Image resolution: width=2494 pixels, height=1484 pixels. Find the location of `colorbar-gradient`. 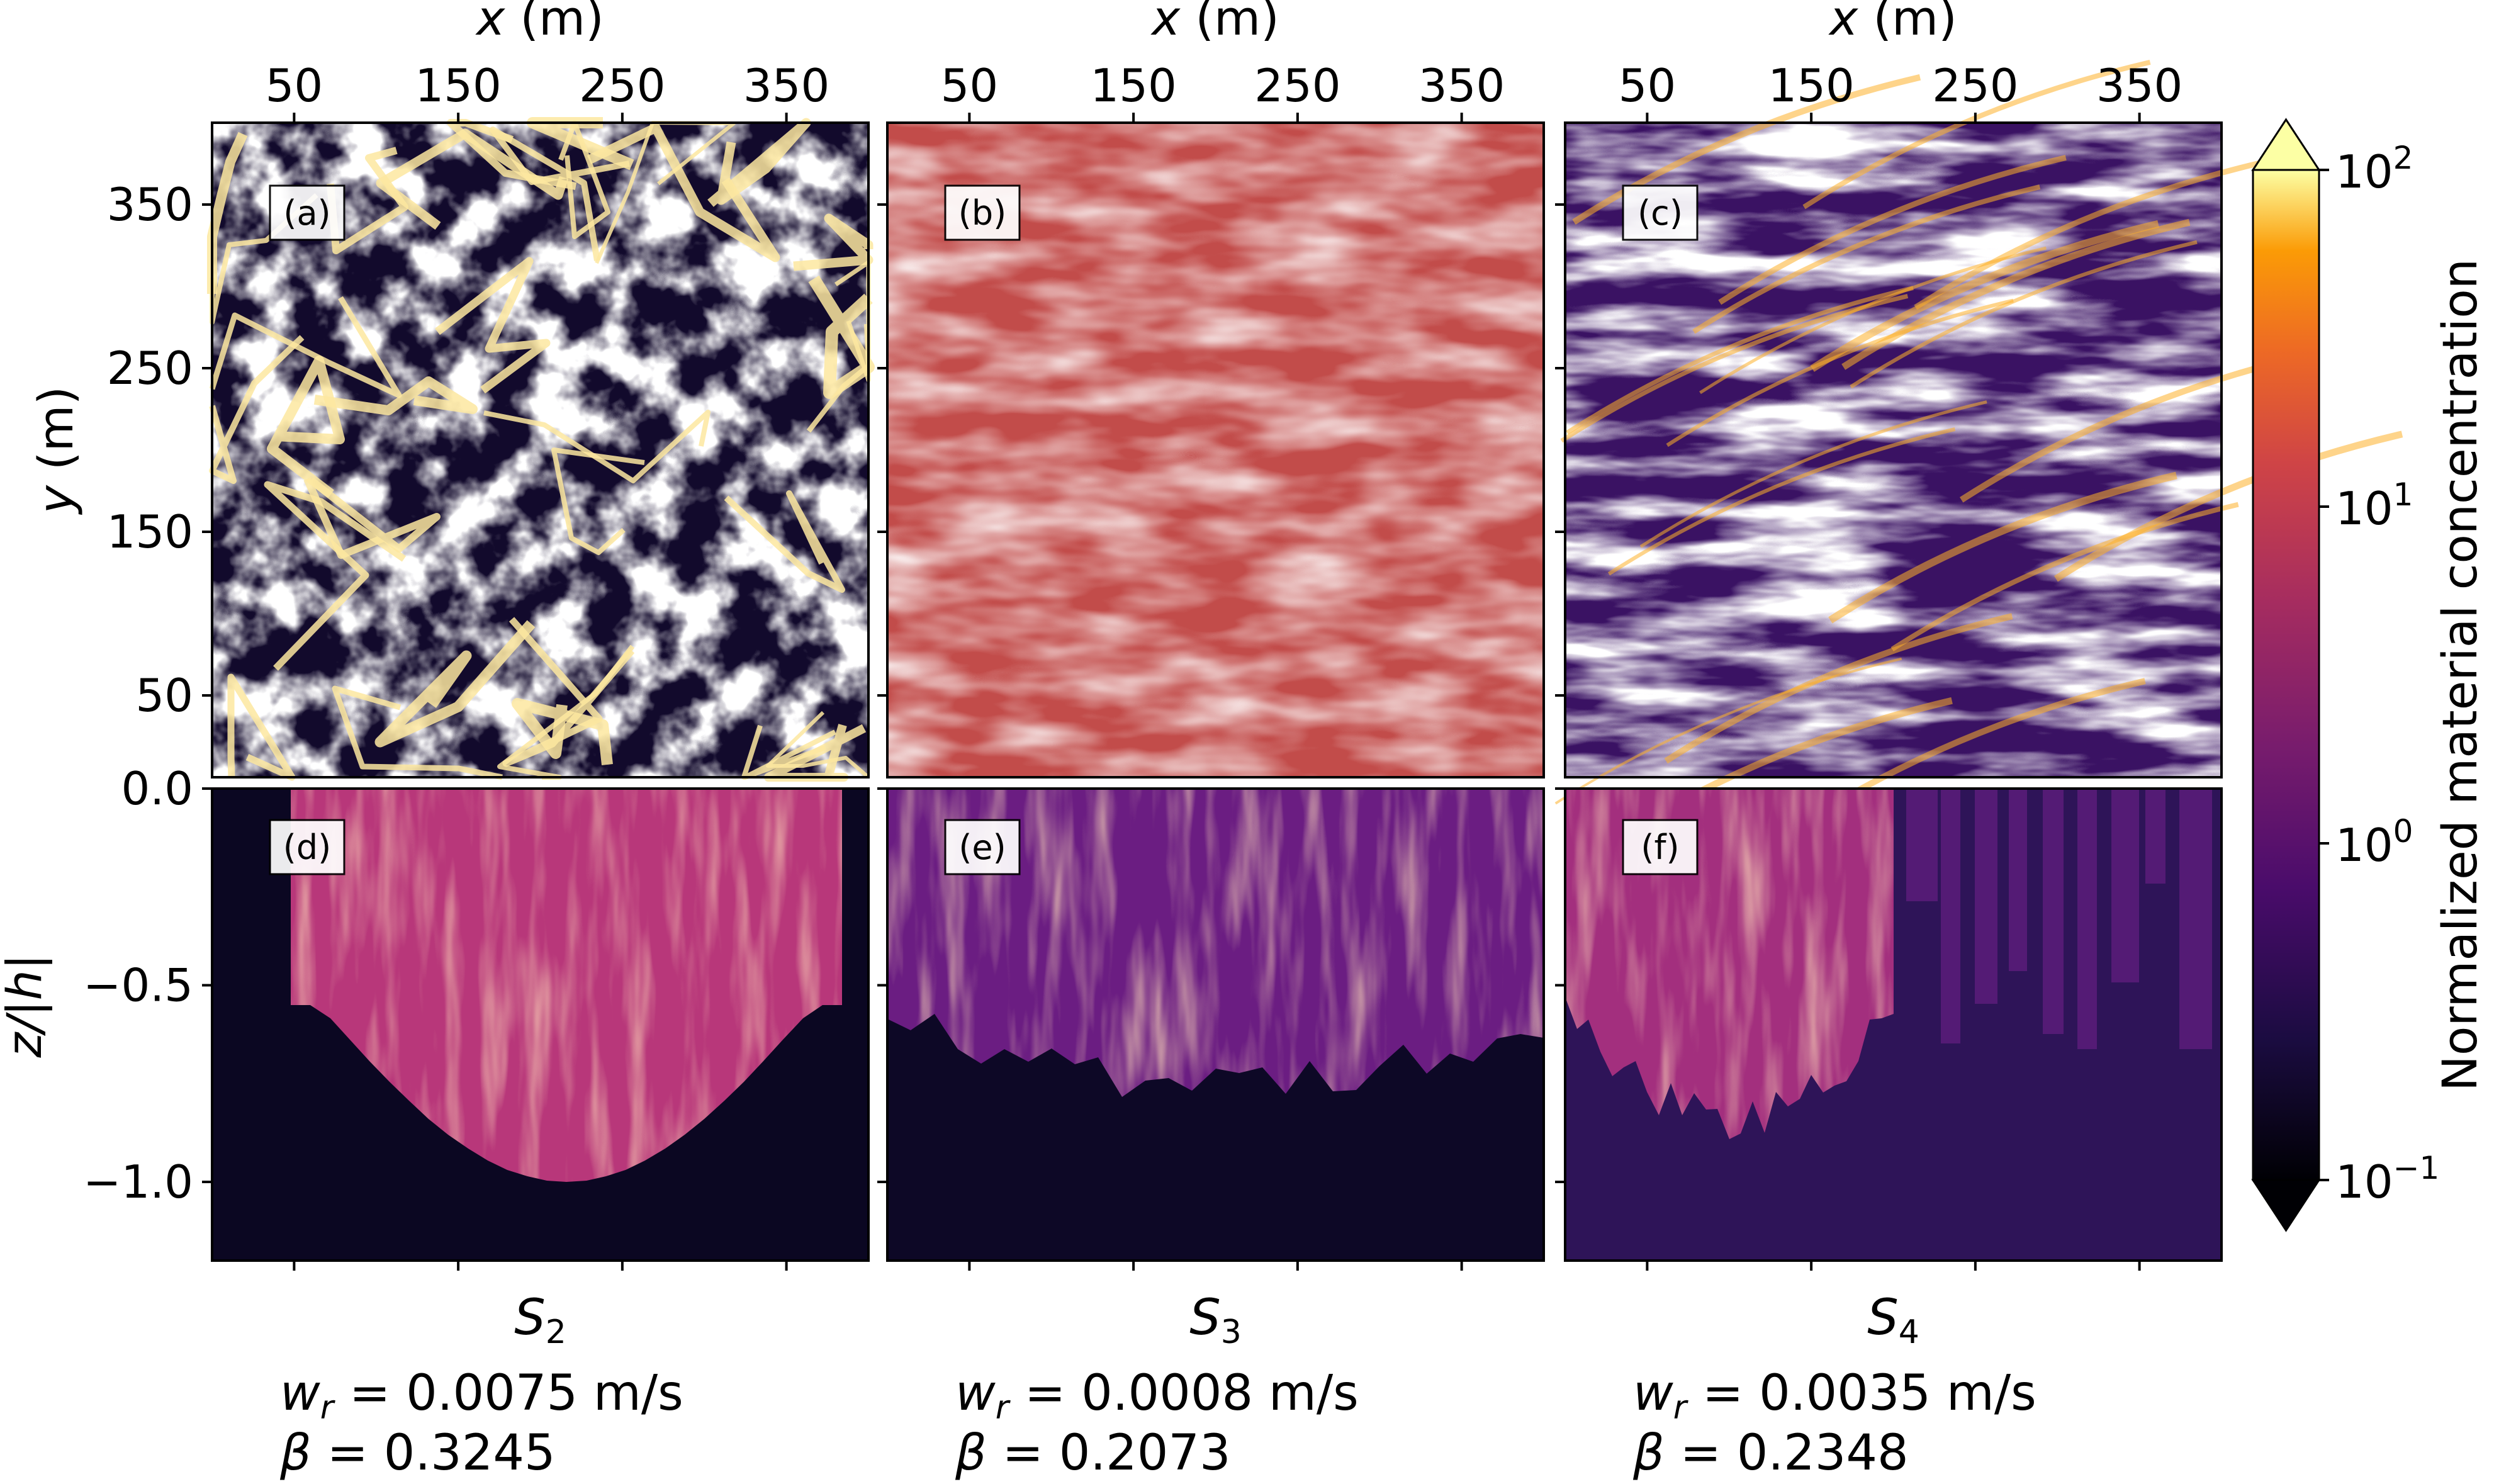

colorbar-gradient is located at coordinates (2286, 675).